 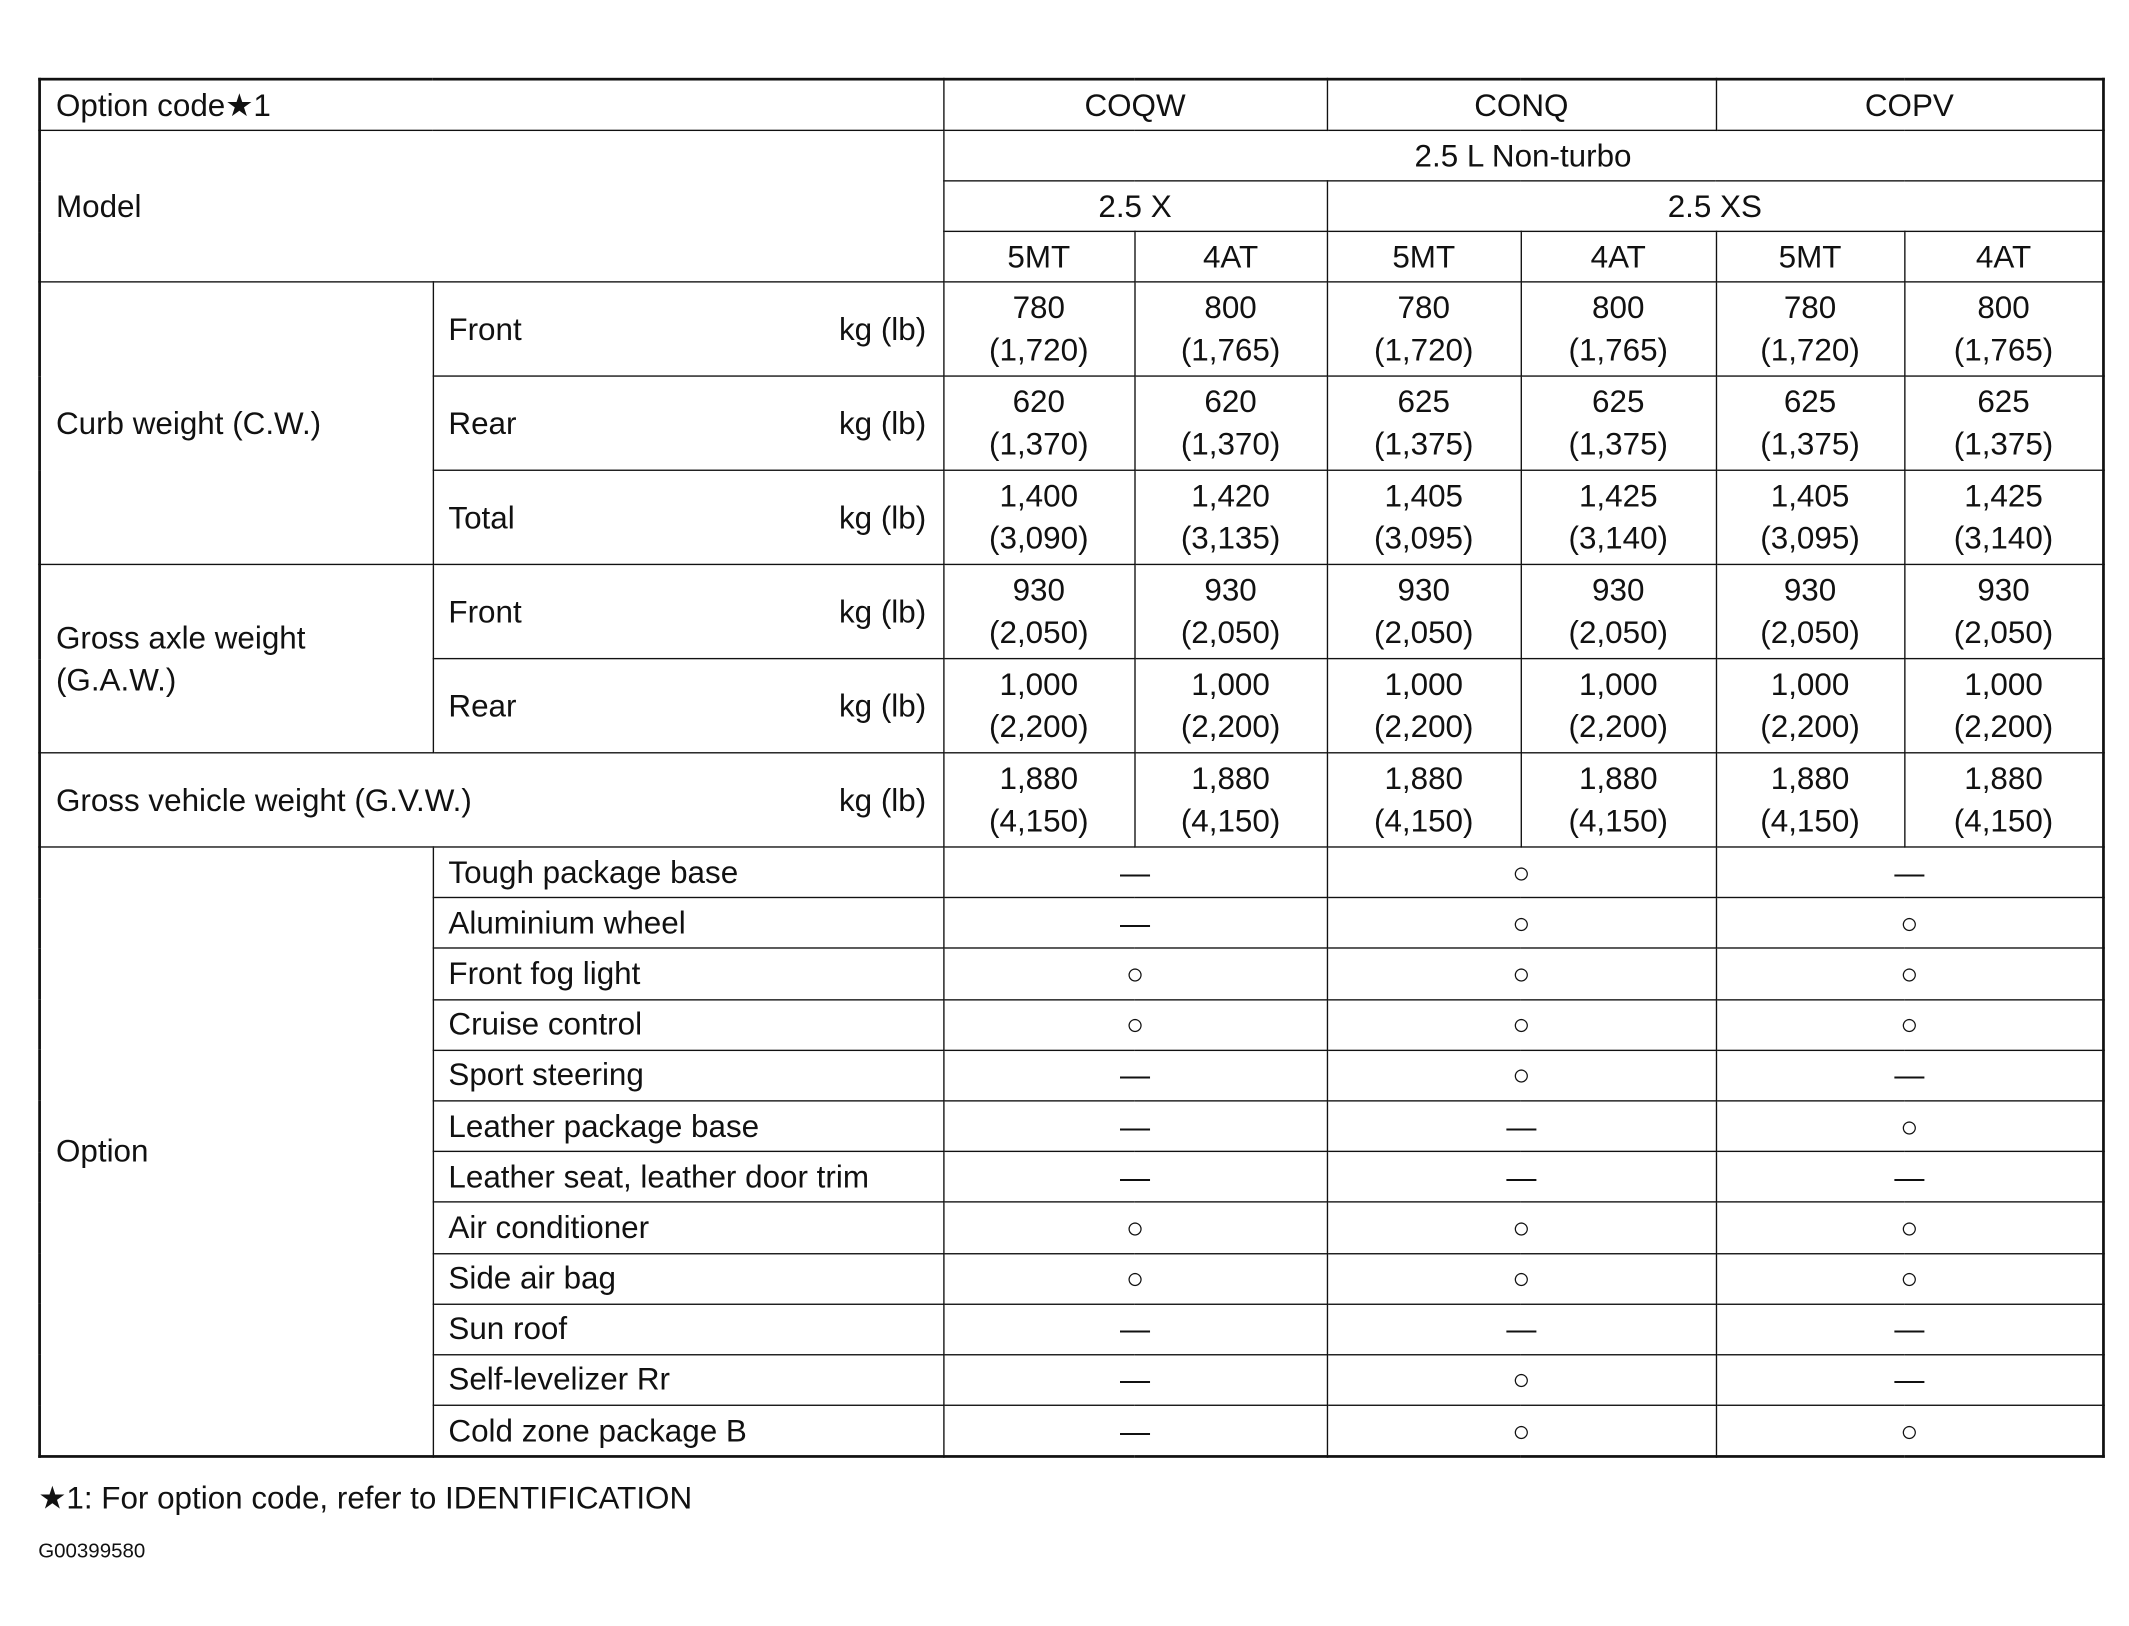 What do you see at coordinates (2004, 517) in the screenshot?
I see `weight-value: 1,425 (3,140)` at bounding box center [2004, 517].